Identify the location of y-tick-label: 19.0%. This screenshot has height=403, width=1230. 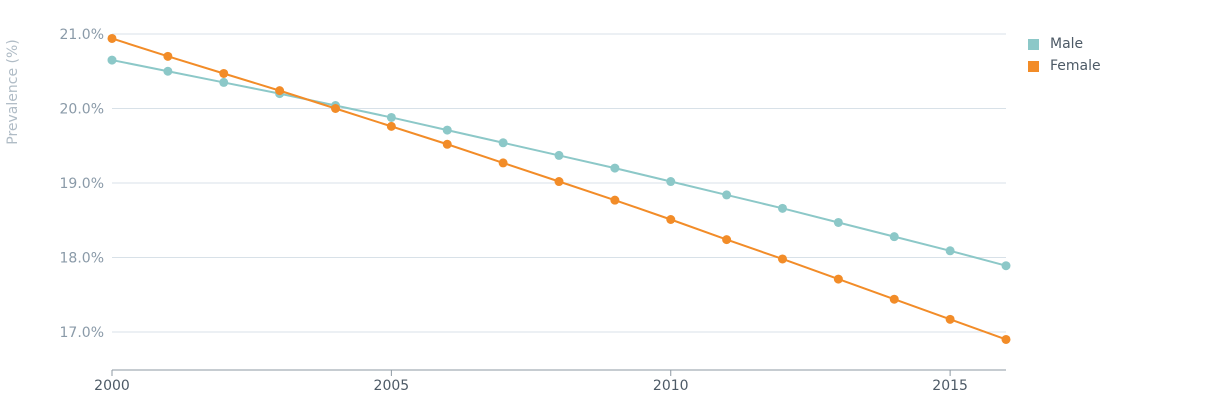
(82, 184).